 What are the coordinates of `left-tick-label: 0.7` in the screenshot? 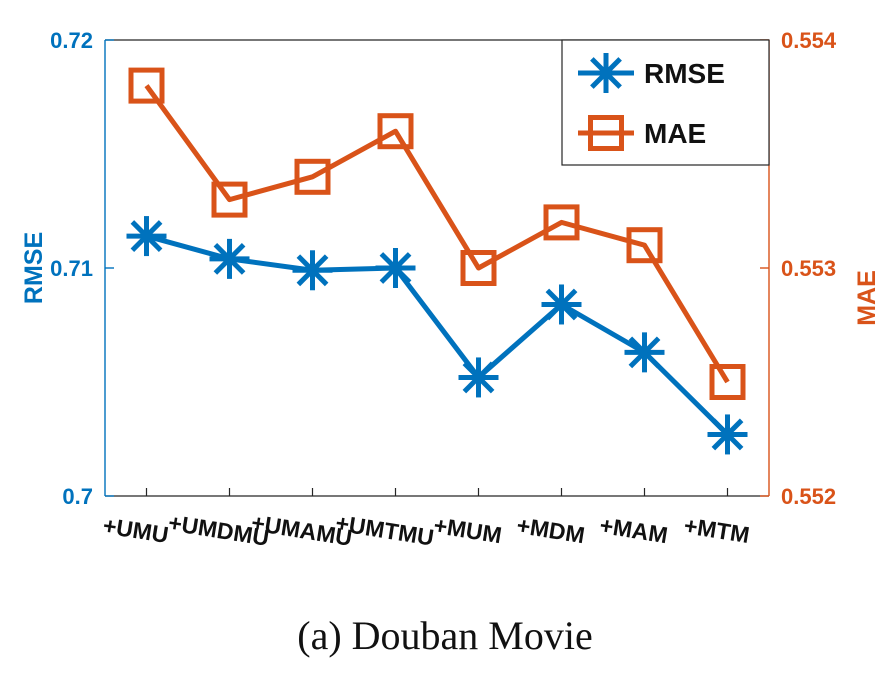 It's located at (77, 496).